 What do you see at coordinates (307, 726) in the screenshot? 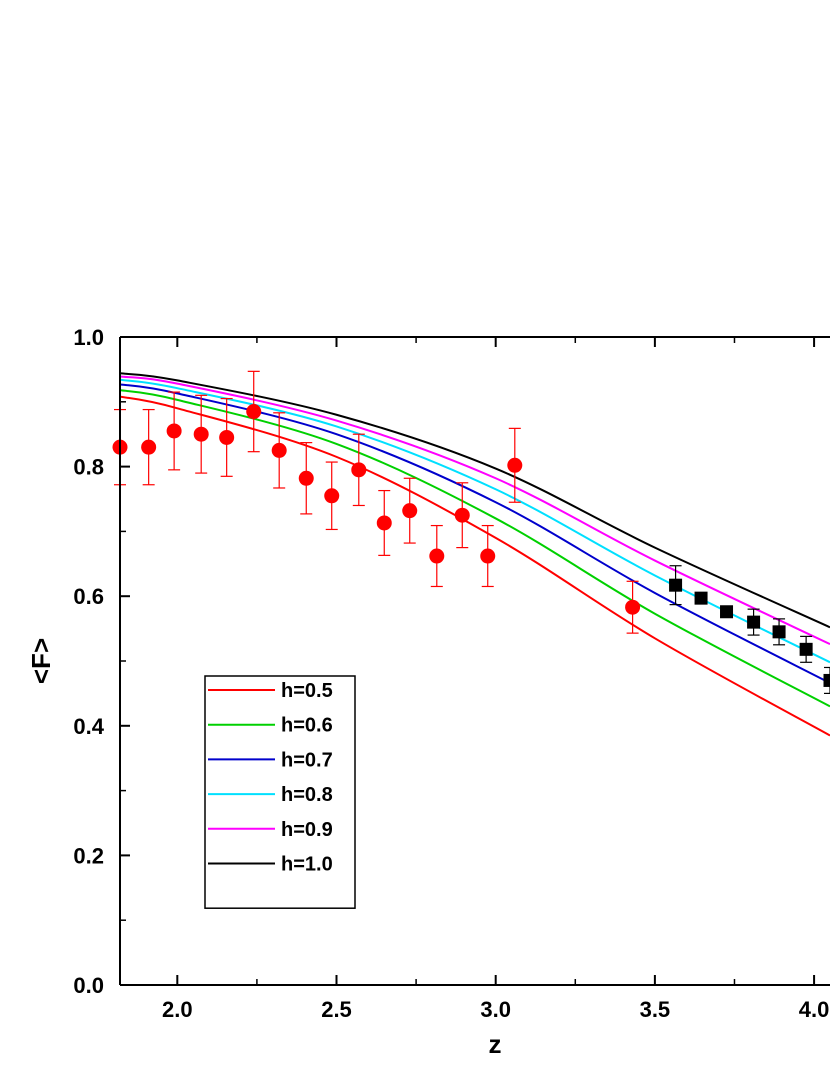
I see `legend-label-h=0.6: h=0.6` at bounding box center [307, 726].